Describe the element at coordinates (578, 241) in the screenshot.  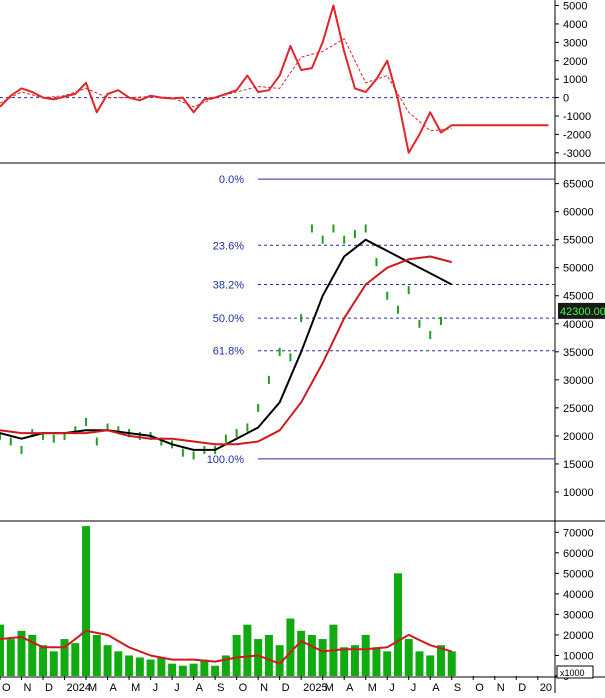
I see `y-tick-label: 55000` at that location.